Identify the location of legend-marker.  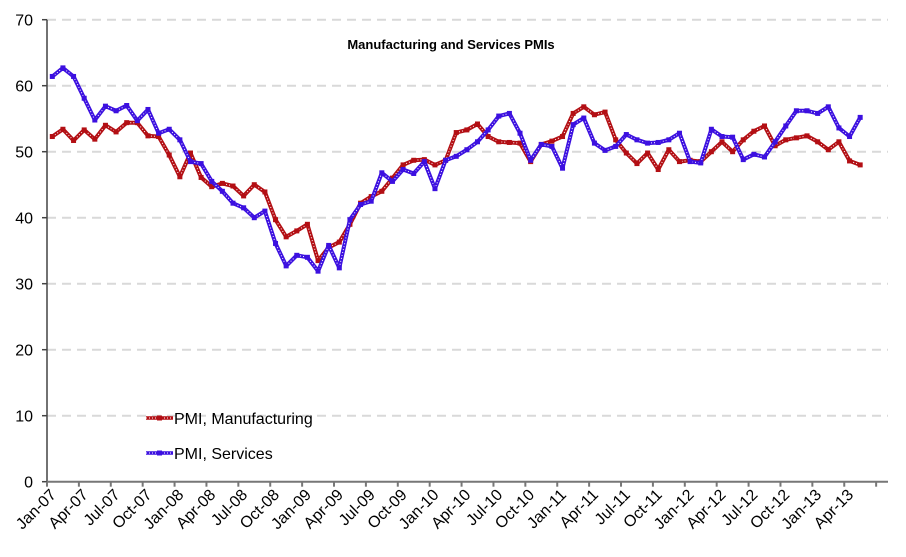
(159, 418).